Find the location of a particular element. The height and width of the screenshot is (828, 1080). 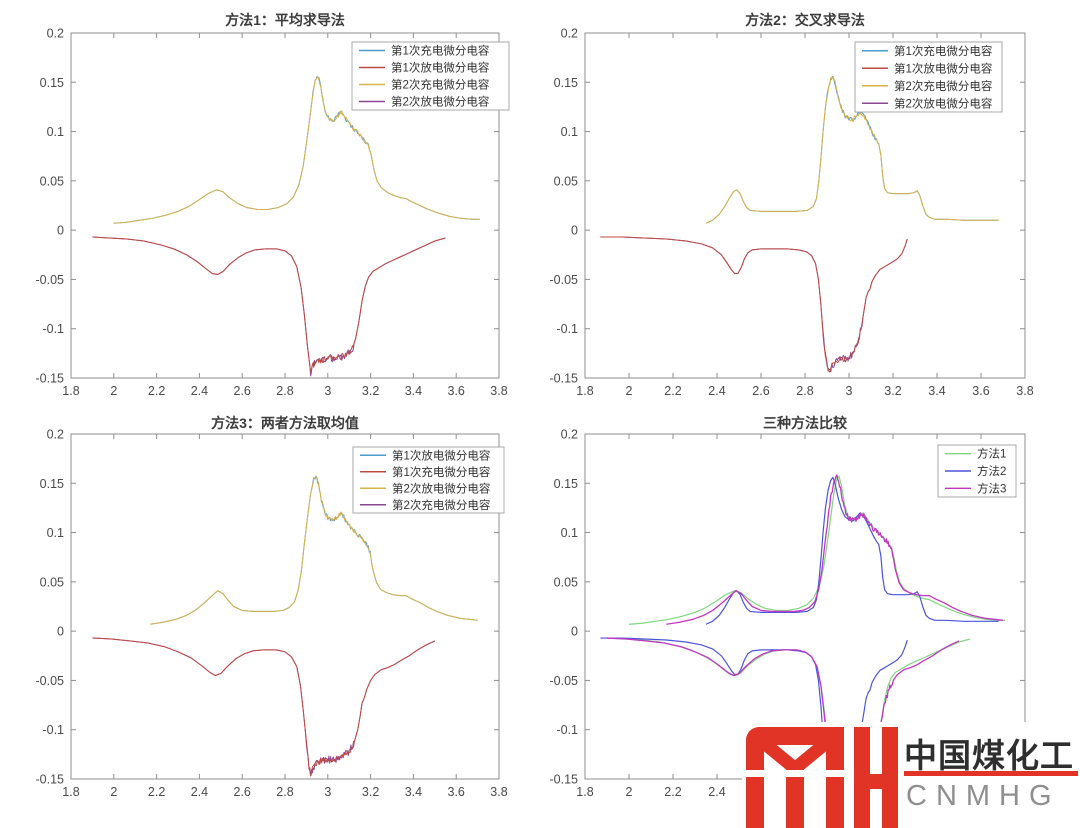

x-tick-label: 3.8 is located at coordinates (498, 391).